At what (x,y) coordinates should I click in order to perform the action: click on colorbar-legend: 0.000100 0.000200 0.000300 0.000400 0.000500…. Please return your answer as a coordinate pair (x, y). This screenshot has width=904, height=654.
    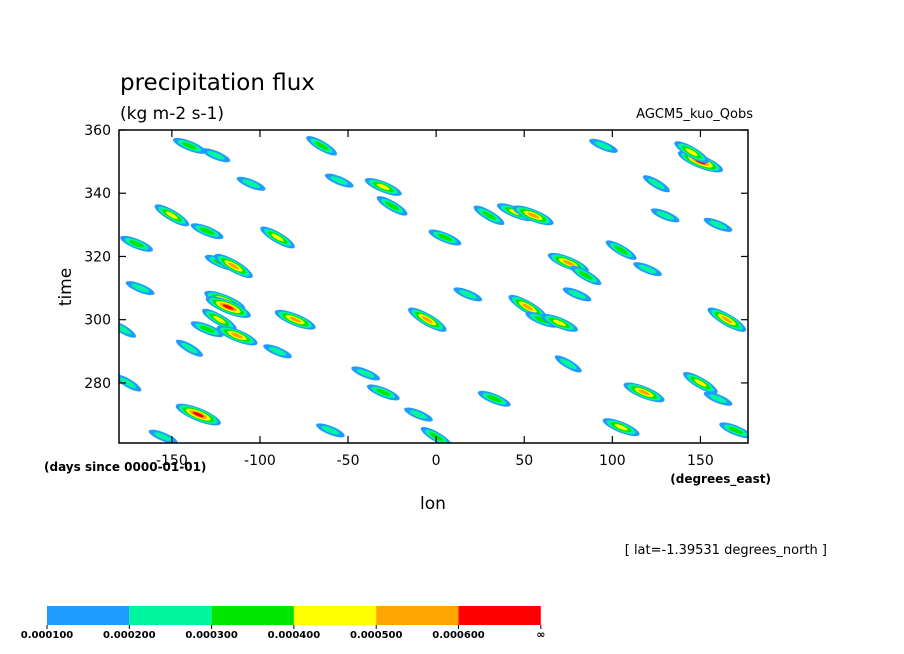
    Looking at the image, I should click on (283, 623).